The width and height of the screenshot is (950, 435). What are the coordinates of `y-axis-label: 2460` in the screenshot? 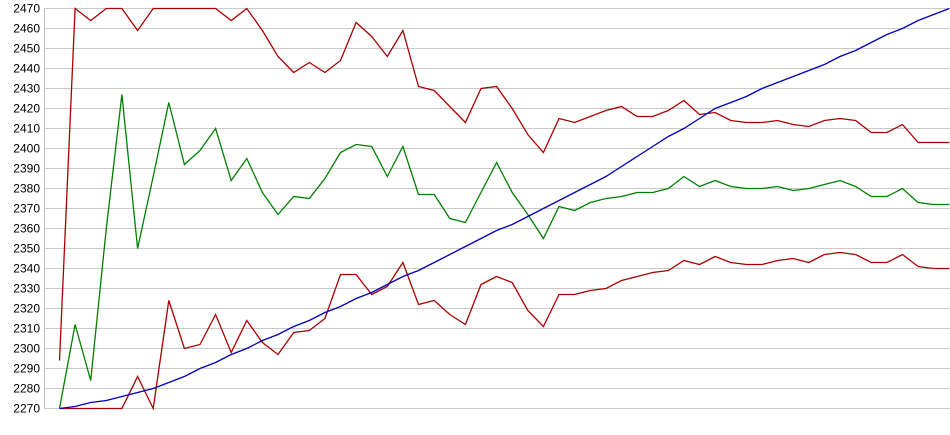 It's located at (26, 29).